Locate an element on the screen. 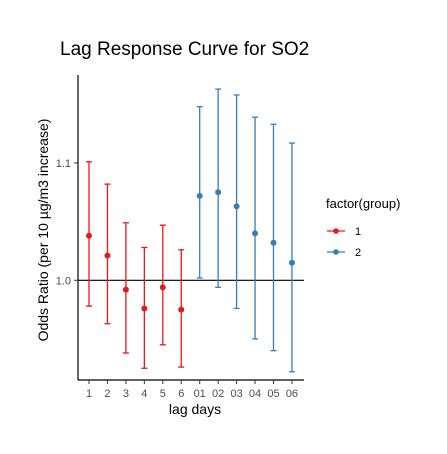 Image resolution: width=447 pixels, height=454 pixels. chart-title: Lag Response Curve for SO2 is located at coordinates (184, 49).